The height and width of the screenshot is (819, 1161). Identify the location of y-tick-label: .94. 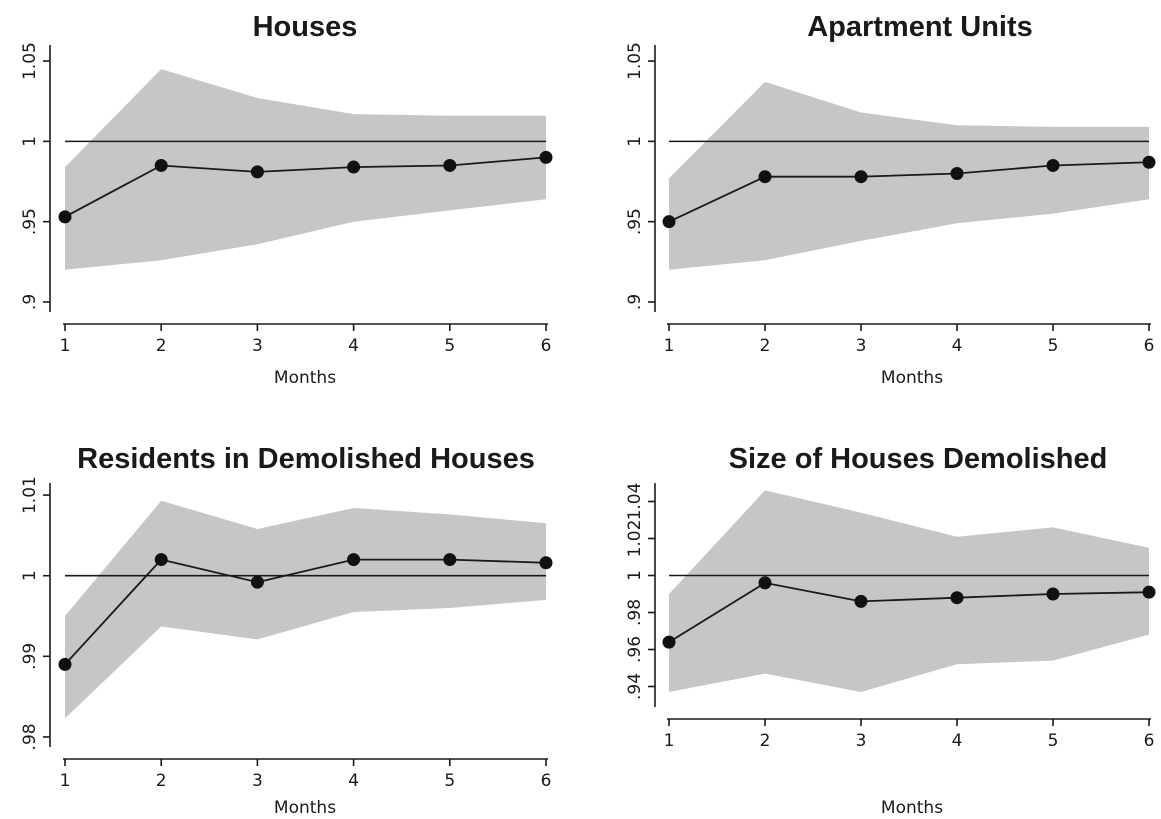
(635, 686).